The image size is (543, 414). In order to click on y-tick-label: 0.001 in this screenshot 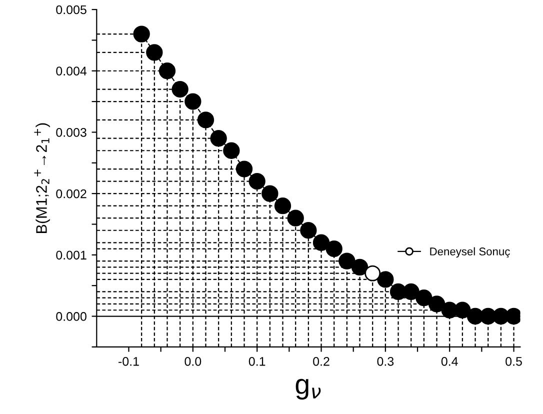, I will do `click(71, 255)`.